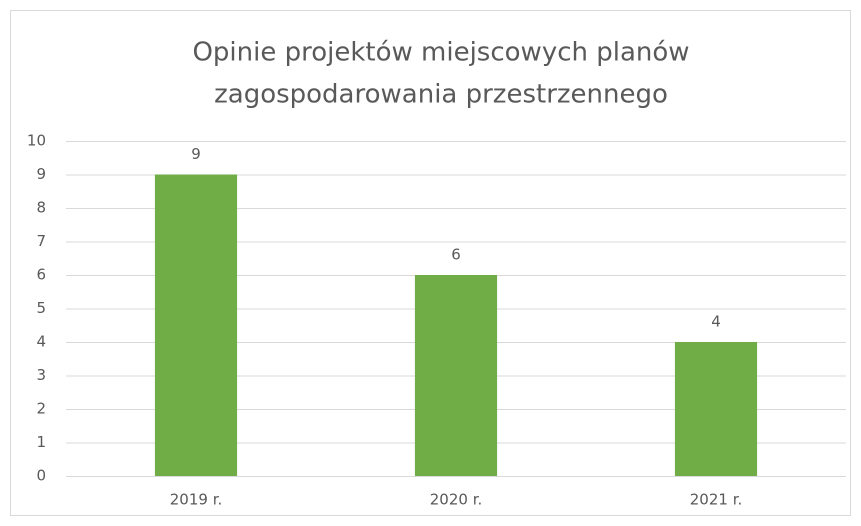  I want to click on y-tick-label: 4, so click(41, 342).